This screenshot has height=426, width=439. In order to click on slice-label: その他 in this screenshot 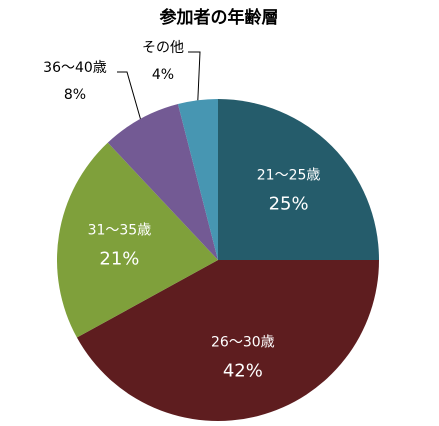, I will do `click(163, 48)`.